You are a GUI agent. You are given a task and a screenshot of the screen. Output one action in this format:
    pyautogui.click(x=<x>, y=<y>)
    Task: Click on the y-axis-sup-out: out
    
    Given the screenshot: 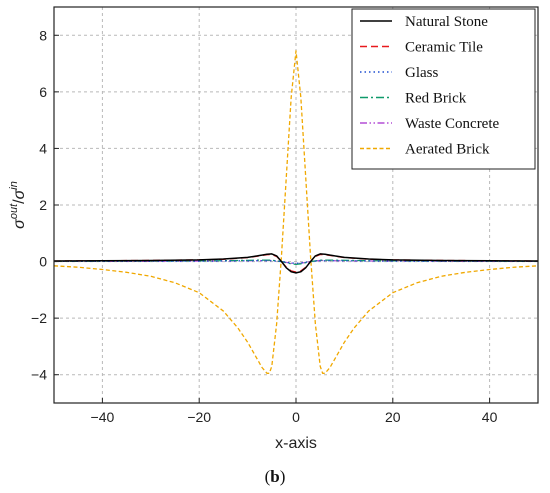 What is the action you would take?
    pyautogui.click(x=14, y=211)
    